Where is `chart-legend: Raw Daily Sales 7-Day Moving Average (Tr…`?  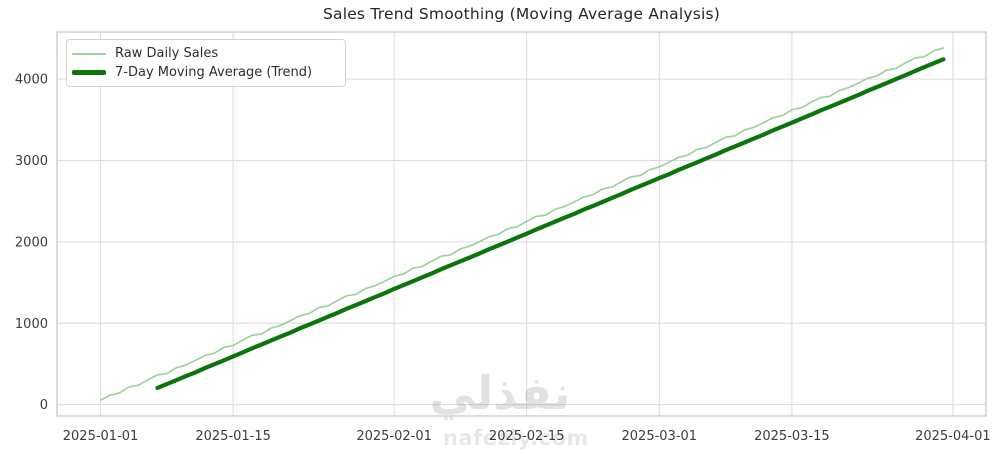
chart-legend: Raw Daily Sales 7-Day Moving Average (Tr… is located at coordinates (206, 63).